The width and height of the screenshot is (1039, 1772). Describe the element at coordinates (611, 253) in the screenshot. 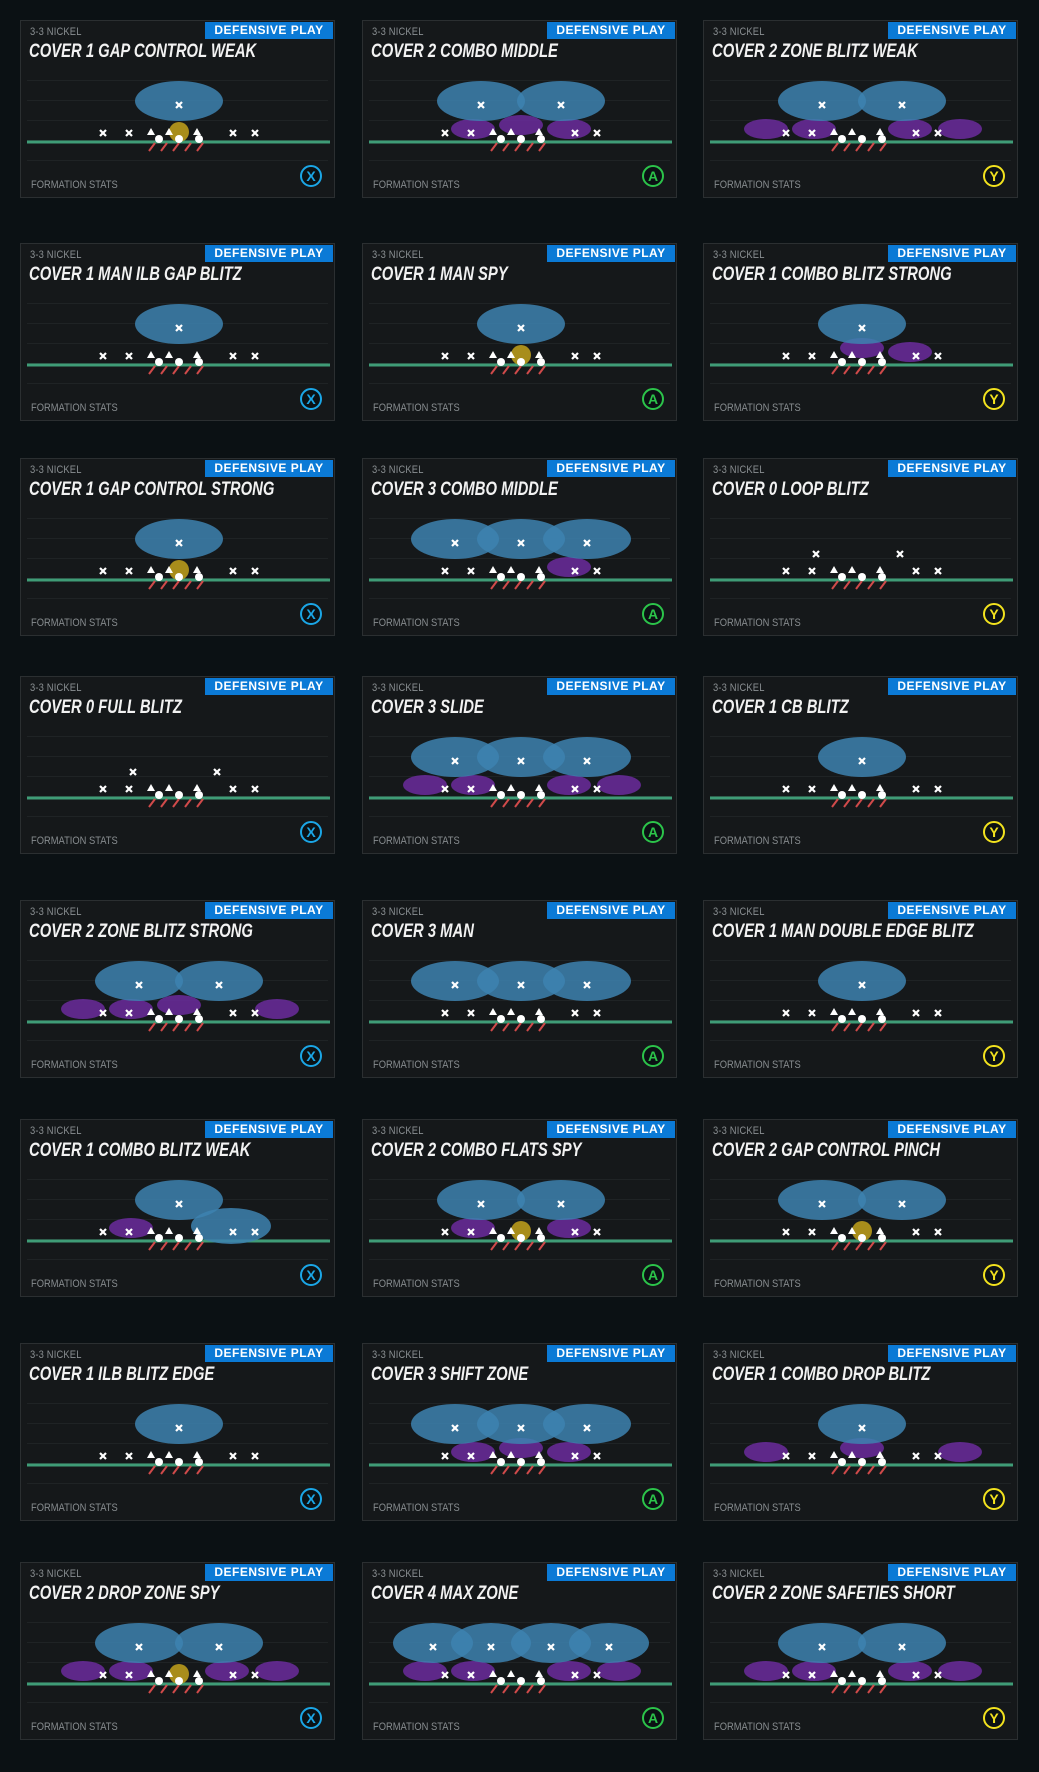

I see `defensive-play-badge: DEFENSIVE PLAY` at that location.